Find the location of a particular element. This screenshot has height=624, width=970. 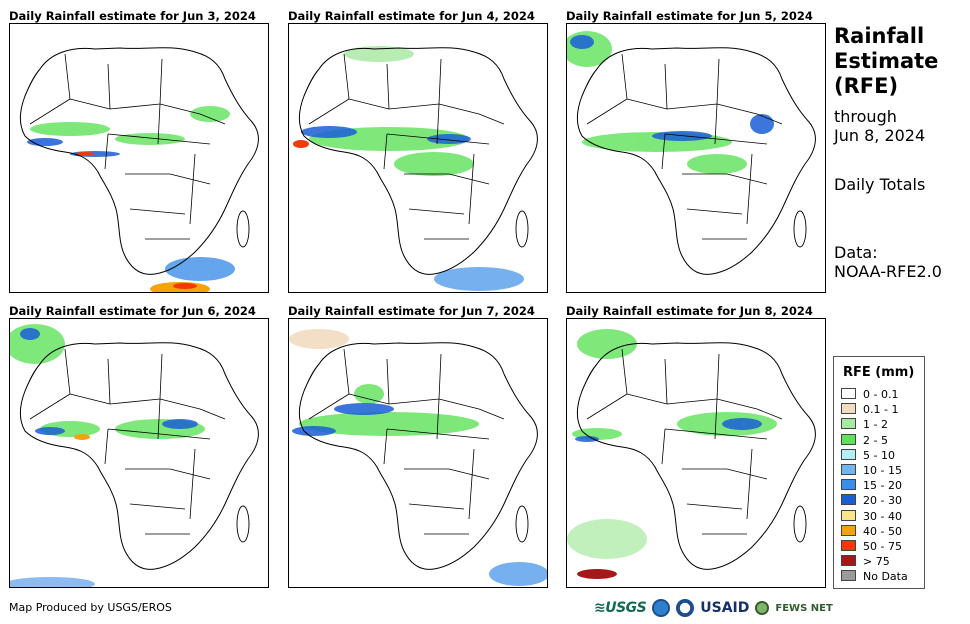

logo-strip: ≋USGS USAID FEWS NET is located at coordinates (713, 608).